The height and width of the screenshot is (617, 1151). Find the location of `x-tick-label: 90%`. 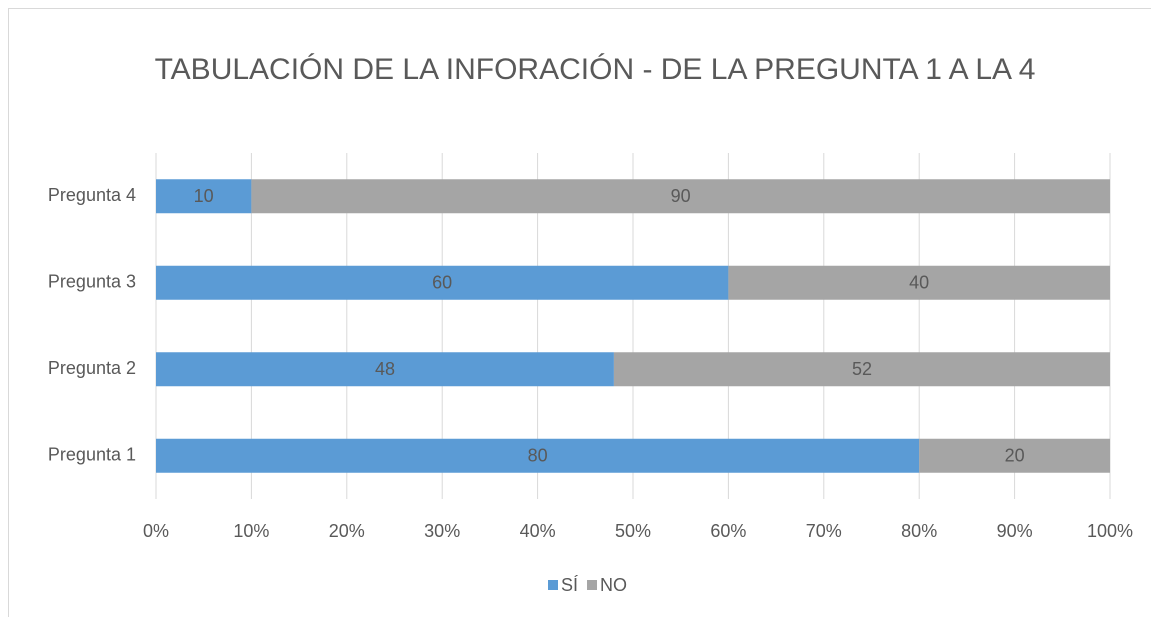

x-tick-label: 90% is located at coordinates (1015, 531).